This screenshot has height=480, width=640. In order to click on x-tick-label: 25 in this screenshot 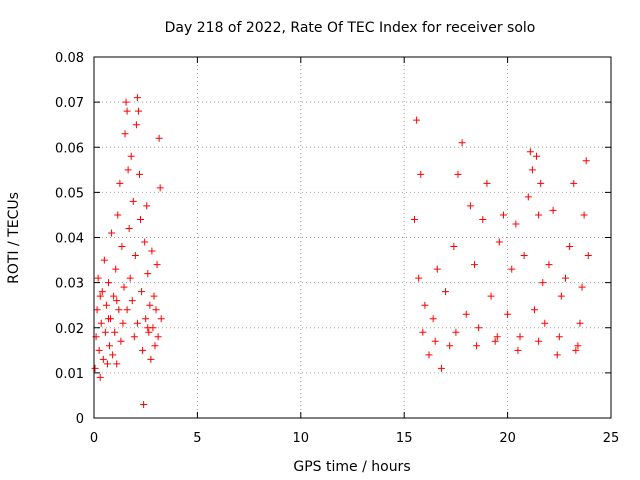, I will do `click(611, 438)`.